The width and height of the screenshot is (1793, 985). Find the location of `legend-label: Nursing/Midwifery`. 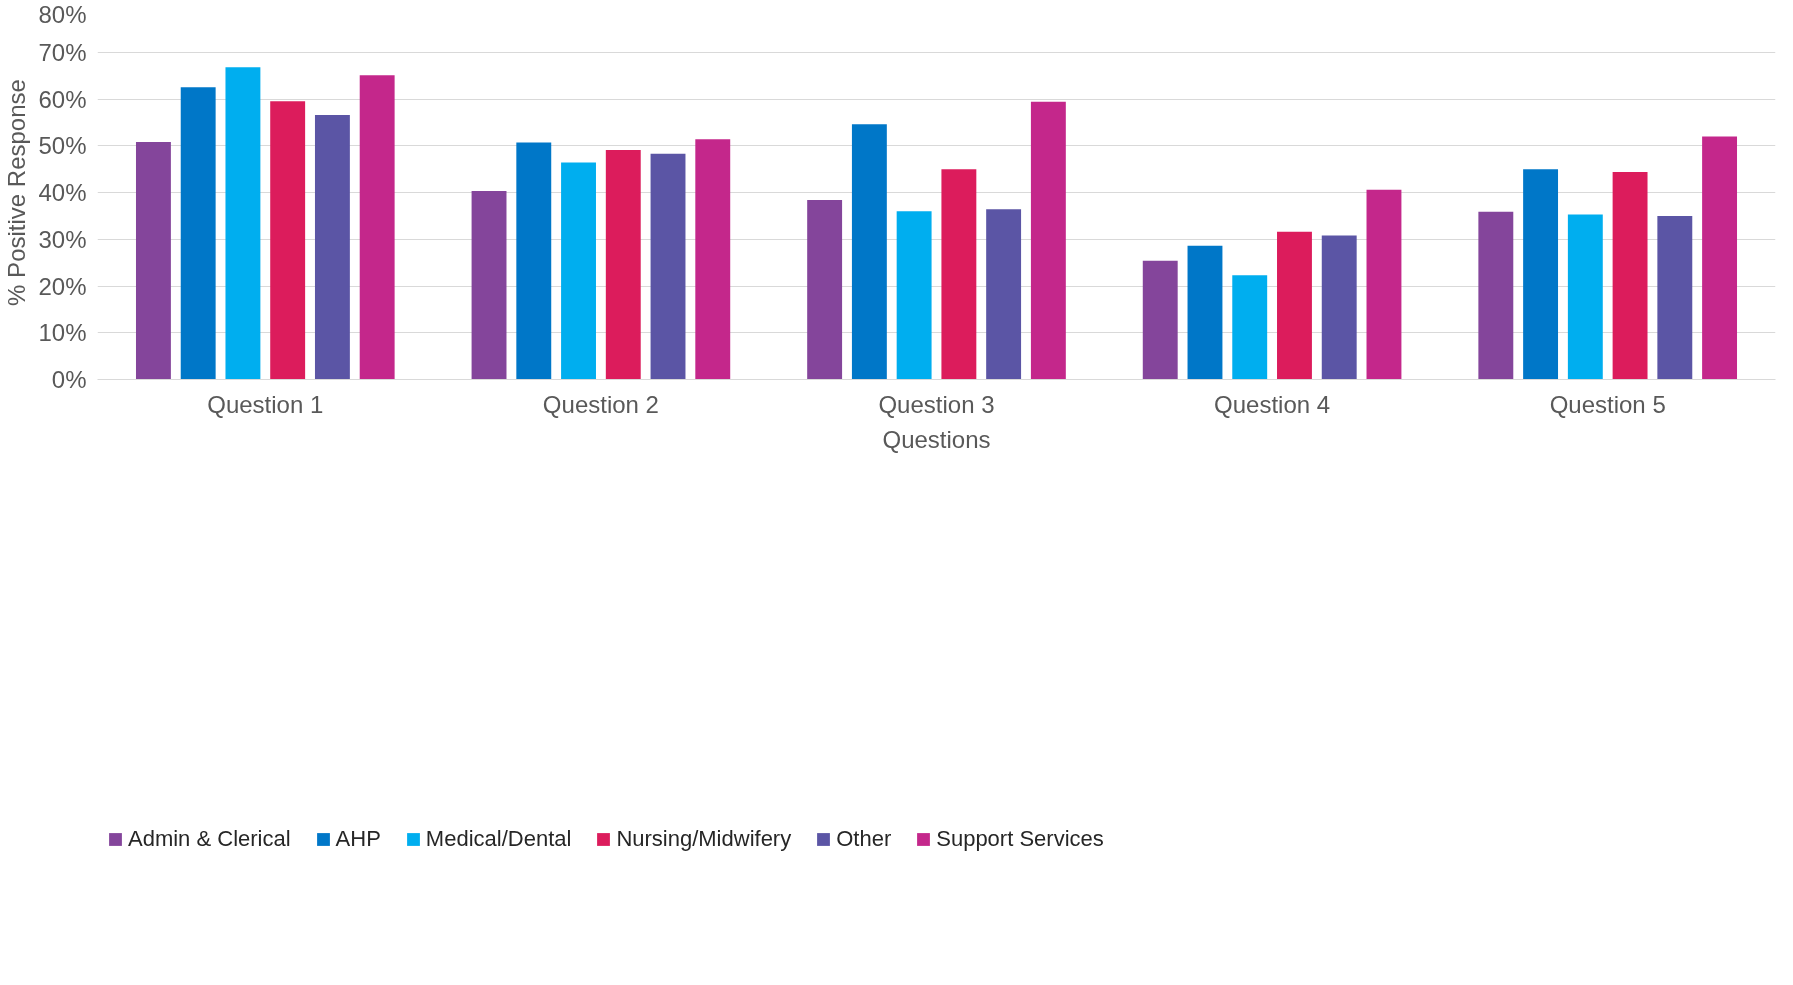

legend-label: Nursing/Midwifery is located at coordinates (704, 838).